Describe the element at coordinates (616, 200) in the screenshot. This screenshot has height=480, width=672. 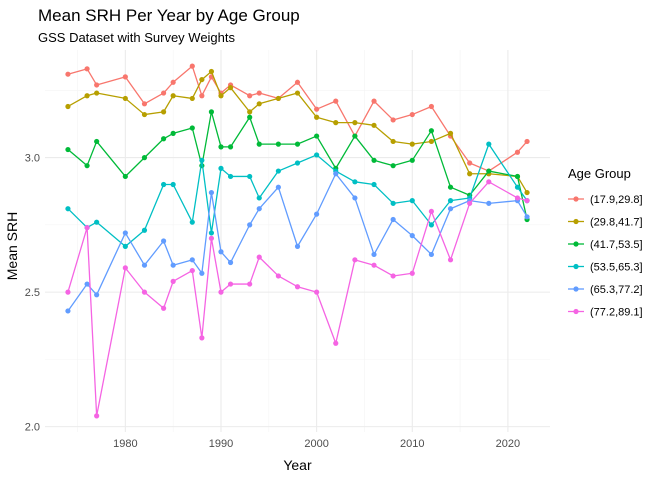
I see `legend-label: (17.9,29.8]` at that location.